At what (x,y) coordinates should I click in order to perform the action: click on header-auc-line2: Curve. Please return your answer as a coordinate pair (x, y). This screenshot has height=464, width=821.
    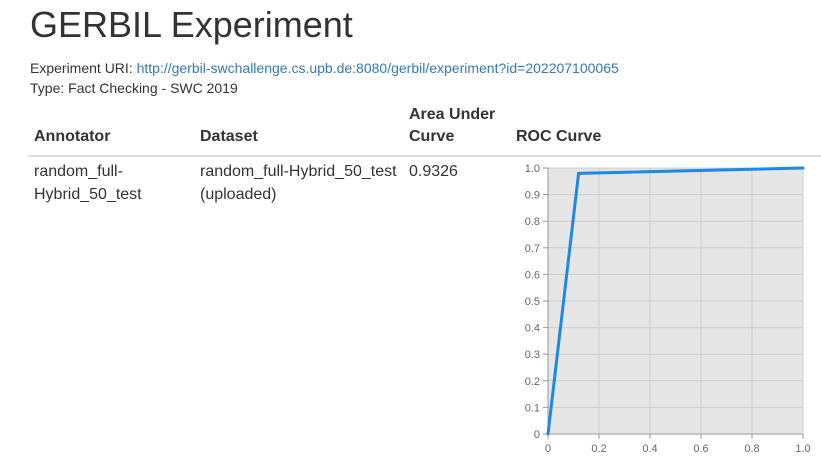
    Looking at the image, I should click on (432, 136).